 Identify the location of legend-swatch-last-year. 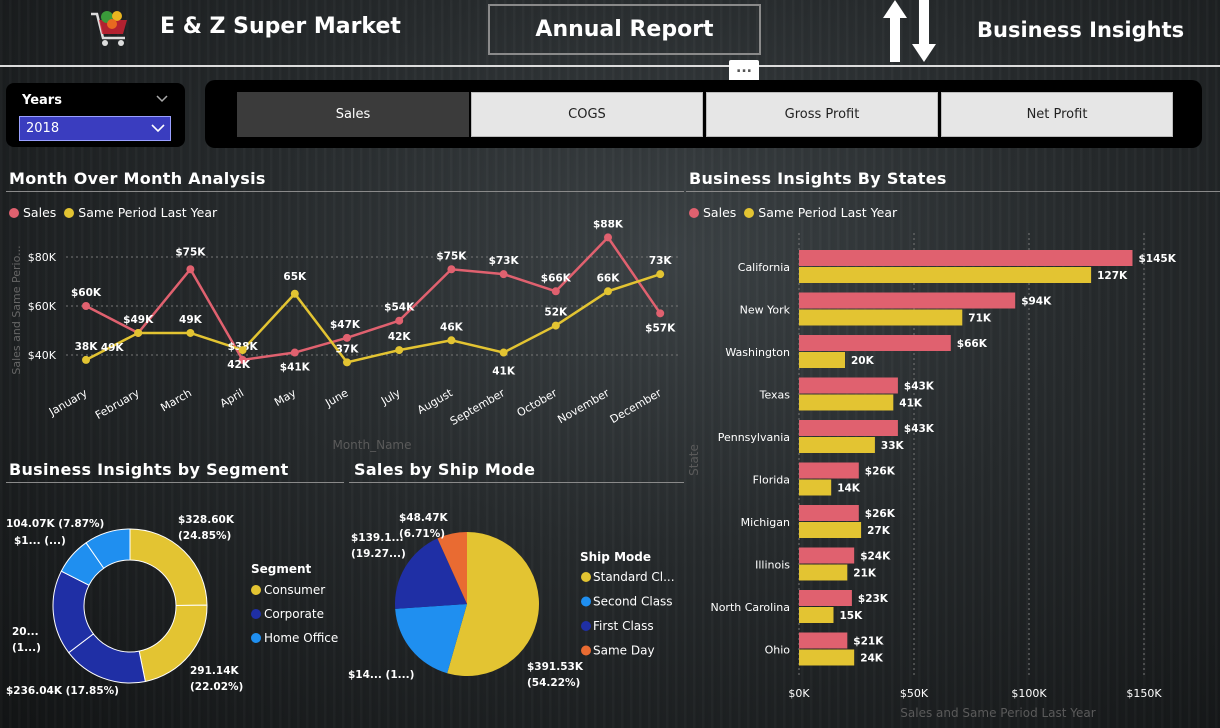
(749, 212).